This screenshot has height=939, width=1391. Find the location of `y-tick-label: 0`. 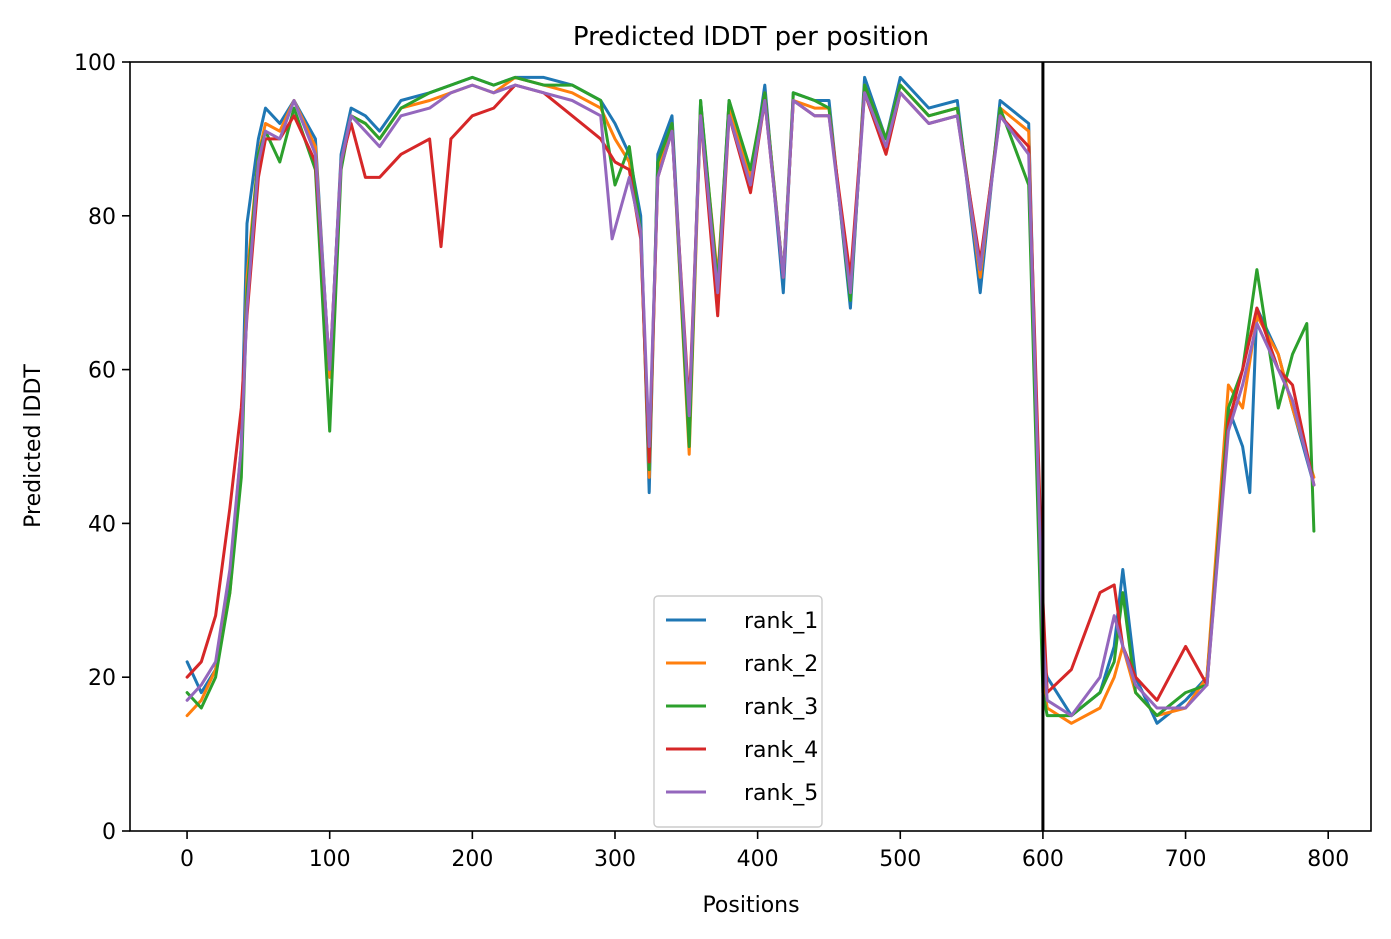

y-tick-label: 0 is located at coordinates (109, 832).